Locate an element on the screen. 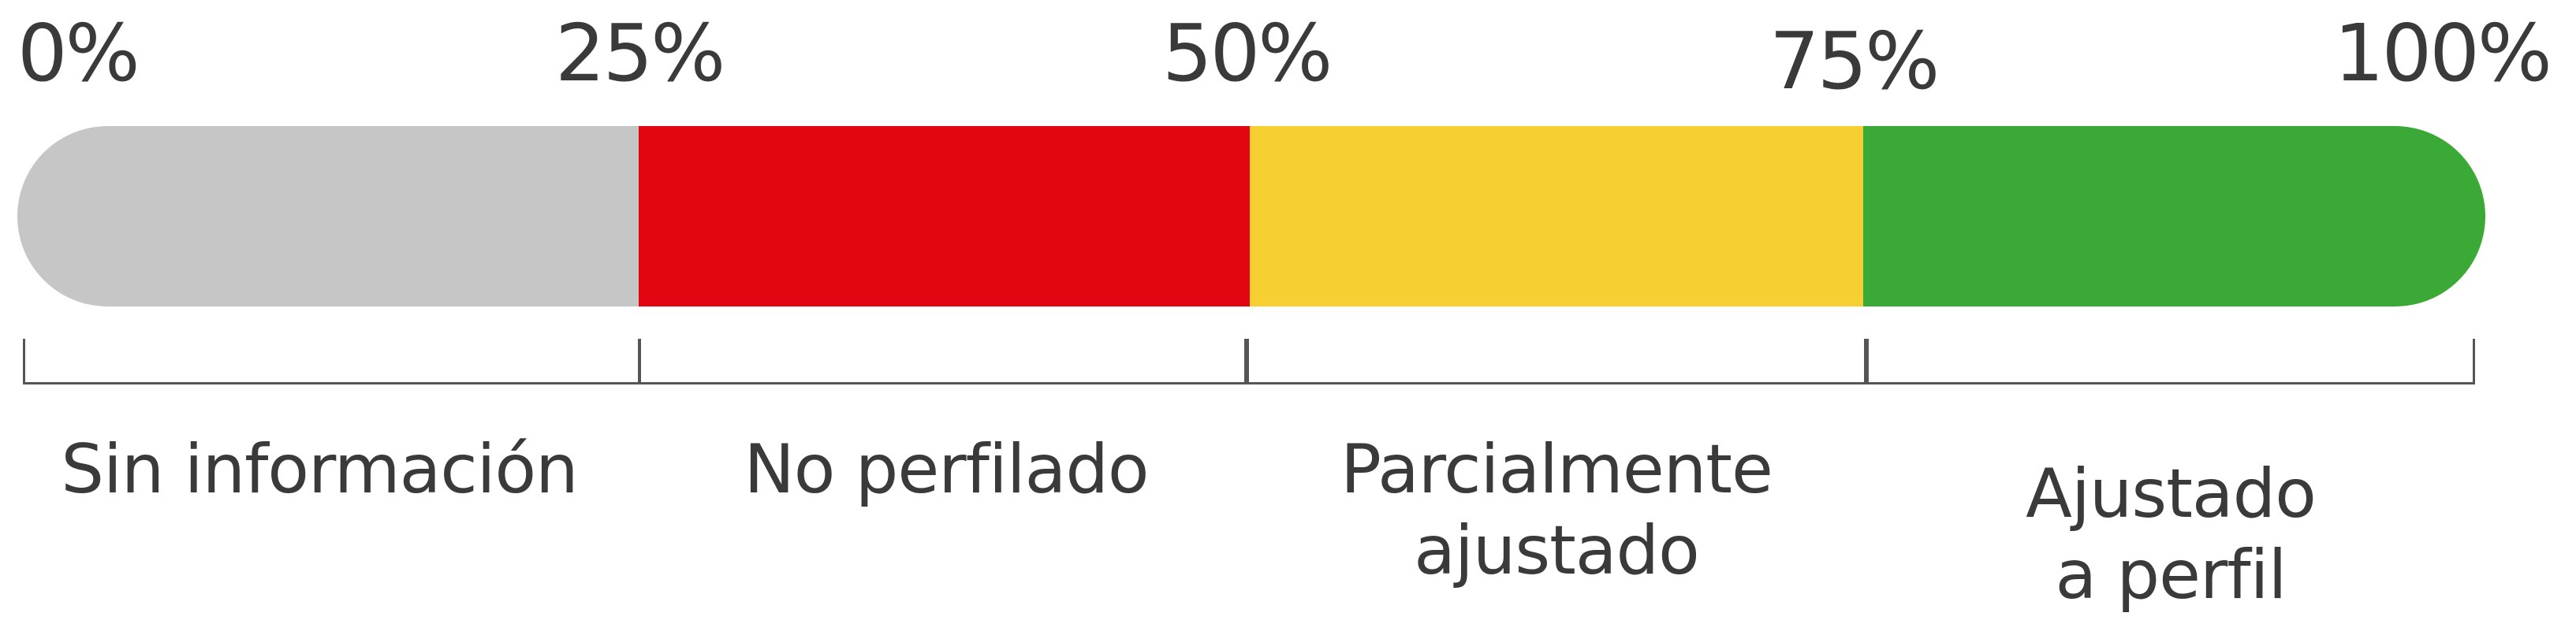 Image resolution: width=2576 pixels, height=624 pixels. bracket-ajustado-a-perfil is located at coordinates (2170, 361).